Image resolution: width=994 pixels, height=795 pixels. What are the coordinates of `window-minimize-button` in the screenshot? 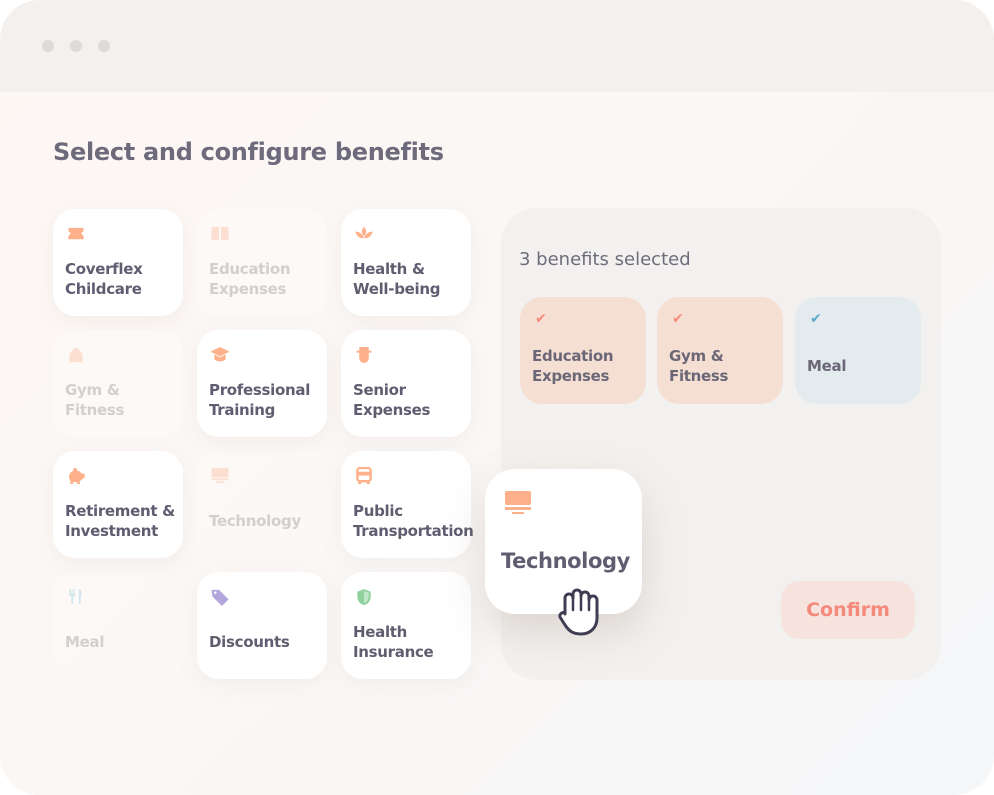 It's located at (76, 46).